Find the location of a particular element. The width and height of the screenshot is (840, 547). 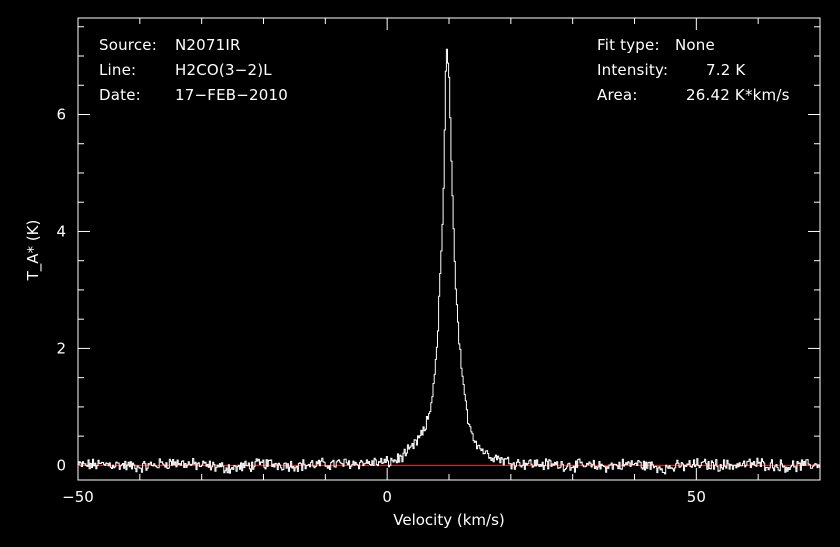

fit-type-label: Fit type: is located at coordinates (628, 45).